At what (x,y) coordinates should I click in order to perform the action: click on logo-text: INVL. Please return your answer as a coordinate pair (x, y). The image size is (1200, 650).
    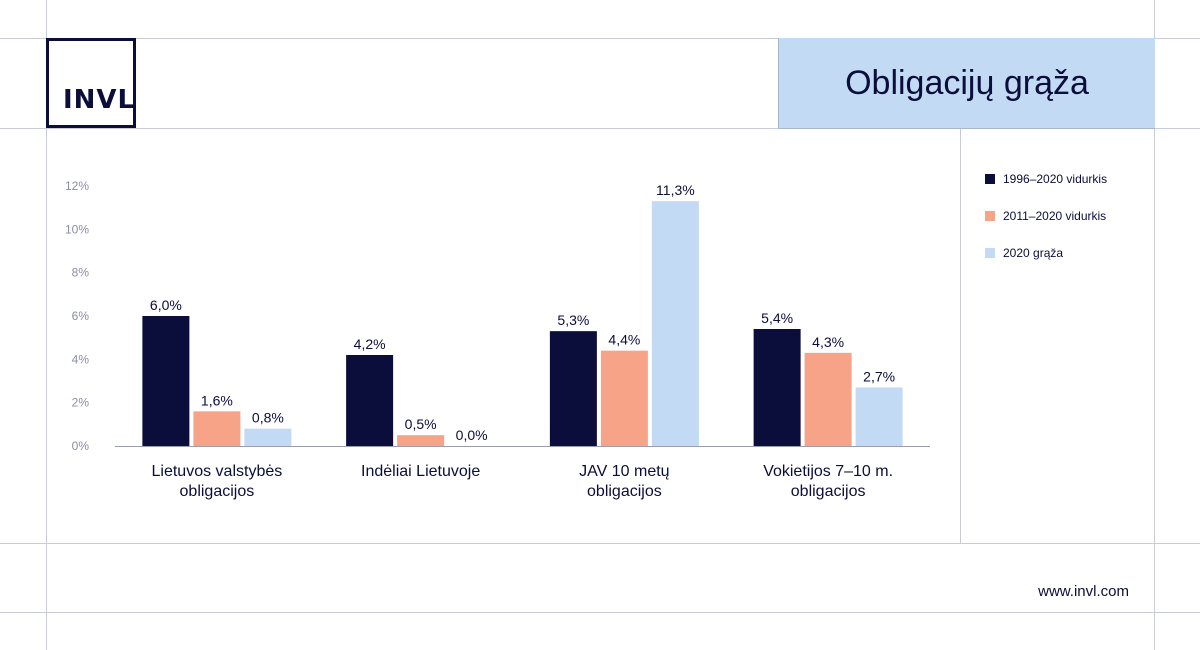
    Looking at the image, I should click on (99, 100).